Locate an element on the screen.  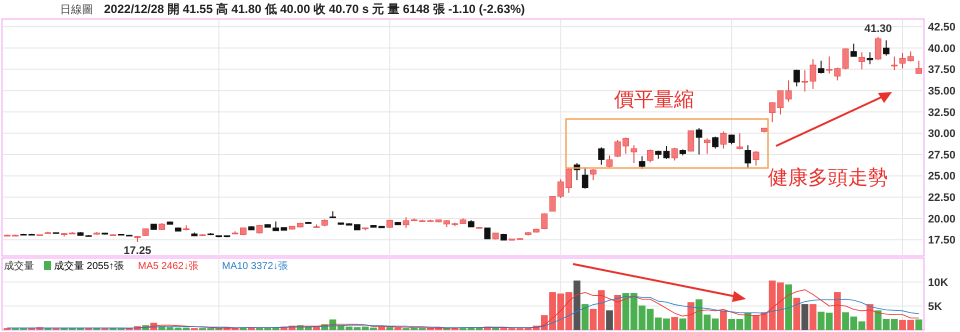
chart-subtitle: 2022/12/28 開 41.55 高 41.80 低 40.00 收 40.70 s 元 量 6148 張 -1.10 (-2.63%) is located at coordinates (314, 9).